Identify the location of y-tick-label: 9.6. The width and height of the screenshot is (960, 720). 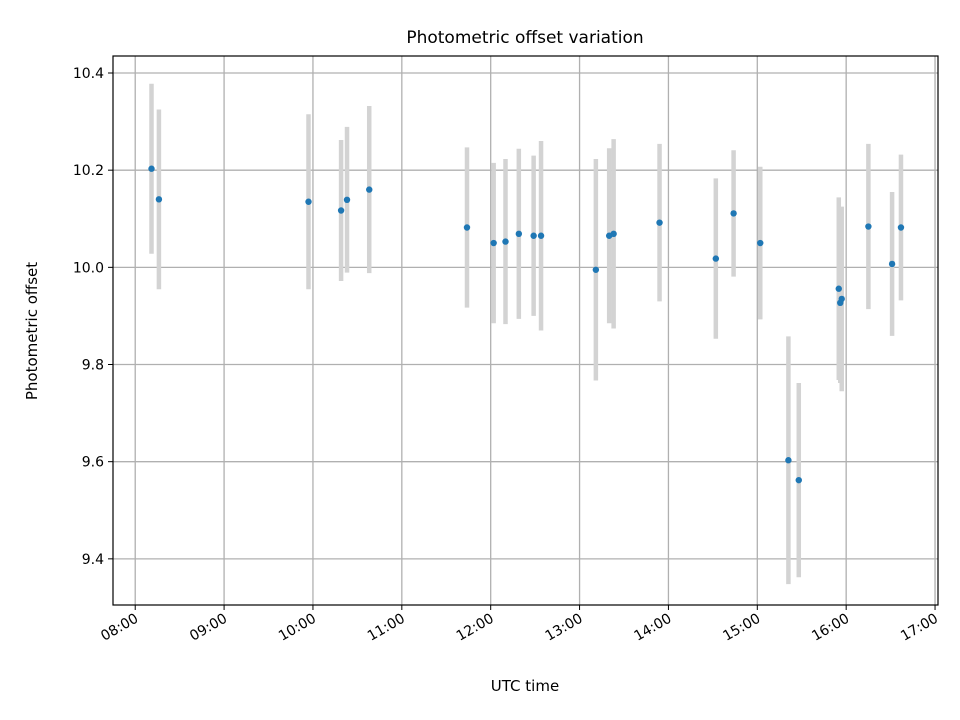
(93, 463).